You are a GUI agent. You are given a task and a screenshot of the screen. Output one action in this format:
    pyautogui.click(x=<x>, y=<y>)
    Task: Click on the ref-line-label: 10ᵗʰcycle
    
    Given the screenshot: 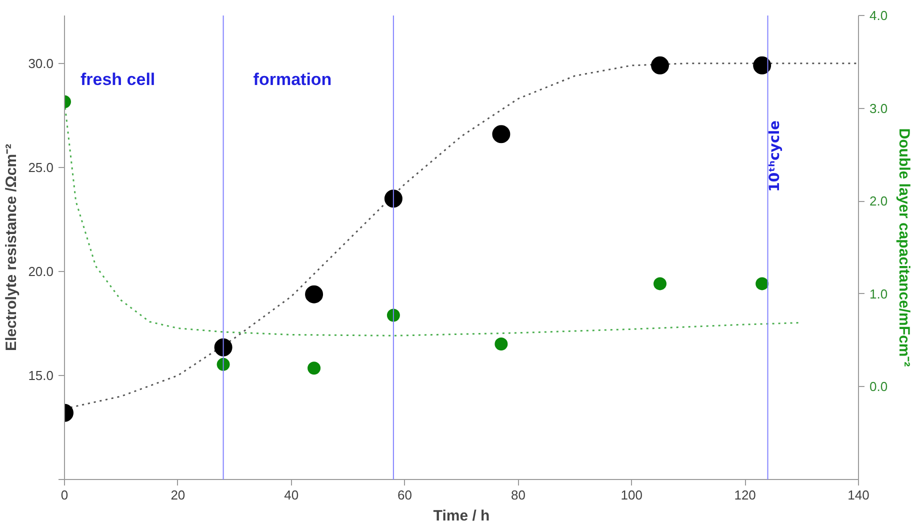 What is the action you would take?
    pyautogui.click(x=774, y=156)
    